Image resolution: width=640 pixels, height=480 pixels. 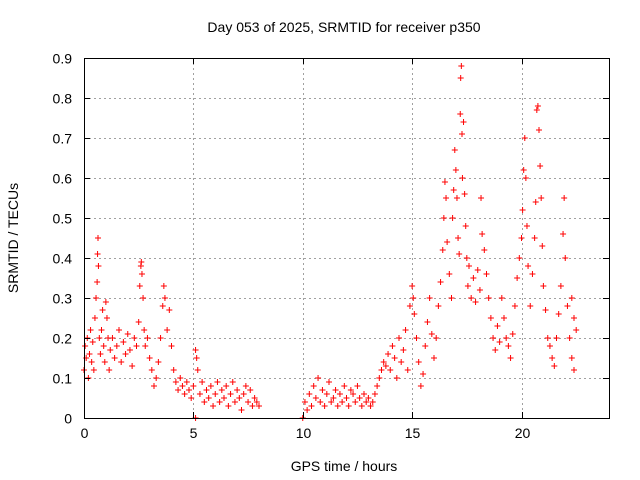 I want to click on x-tick-label: 15, so click(x=413, y=433).